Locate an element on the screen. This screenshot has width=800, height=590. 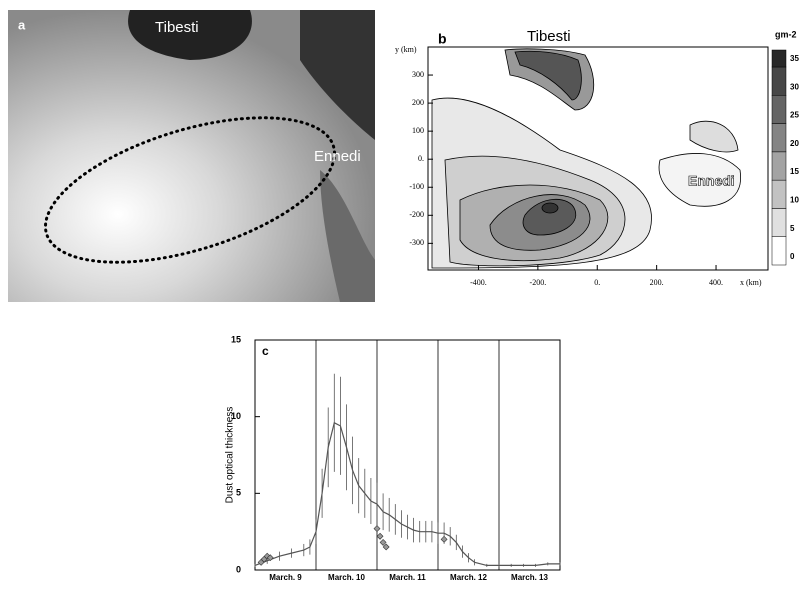
y-tick-label: 5 is located at coordinates (238, 493).